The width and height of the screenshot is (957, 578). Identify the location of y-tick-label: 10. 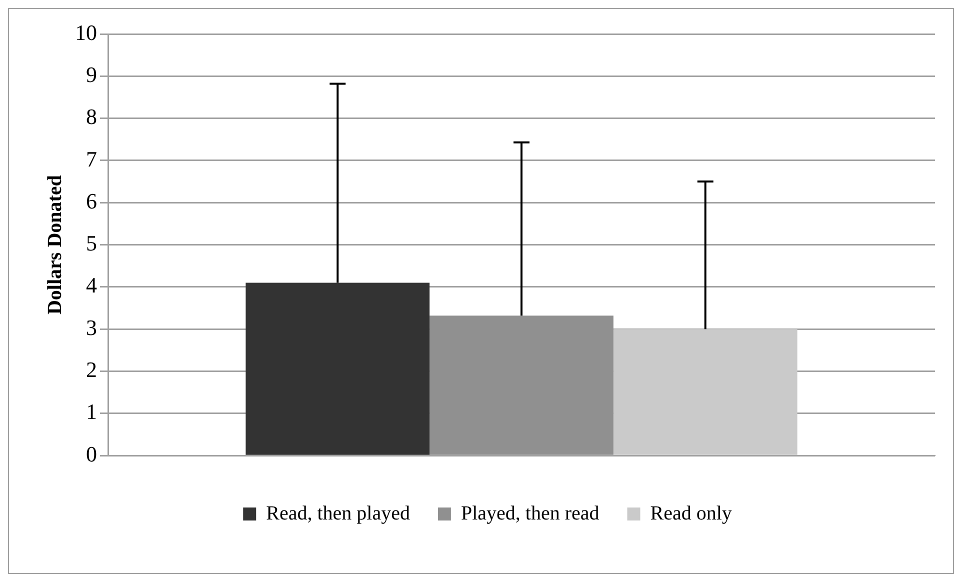
(86, 32).